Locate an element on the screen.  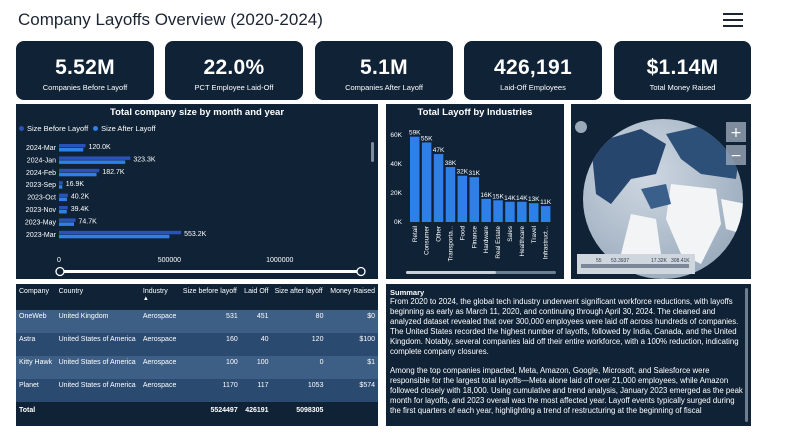
hamburger-menu-icon is located at coordinates (733, 20).